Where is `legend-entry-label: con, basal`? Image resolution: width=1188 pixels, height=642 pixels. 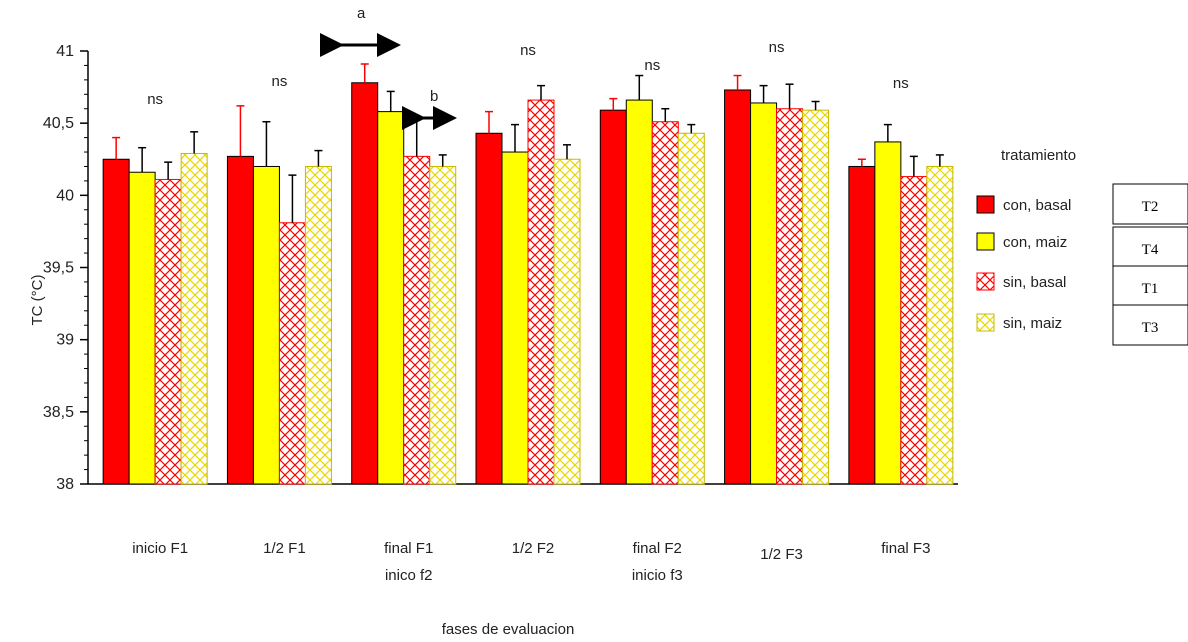
legend-entry-label: con, basal is located at coordinates (1037, 205).